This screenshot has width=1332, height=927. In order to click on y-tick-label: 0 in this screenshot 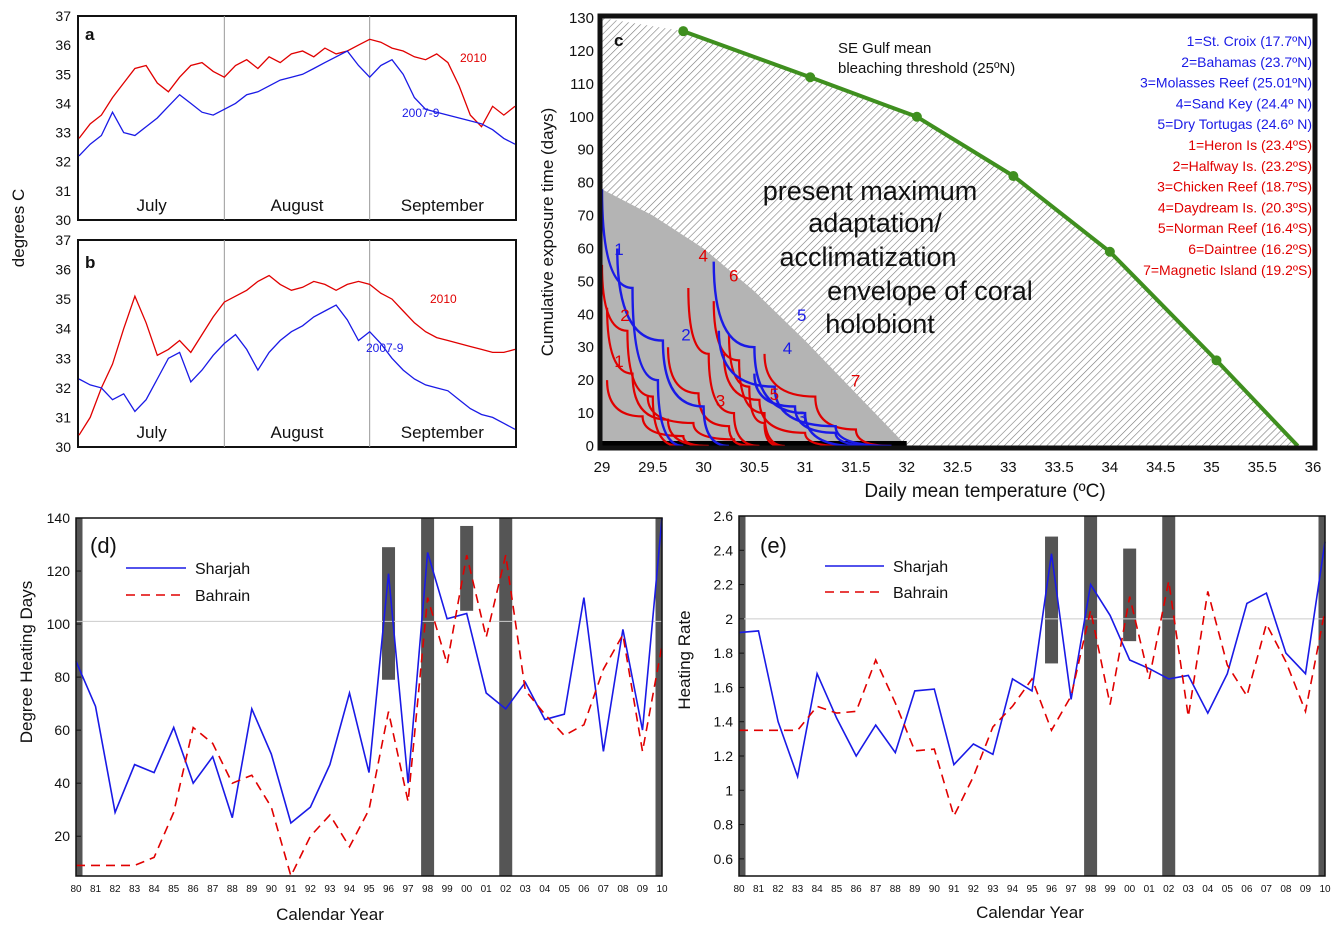, I will do `click(590, 446)`.